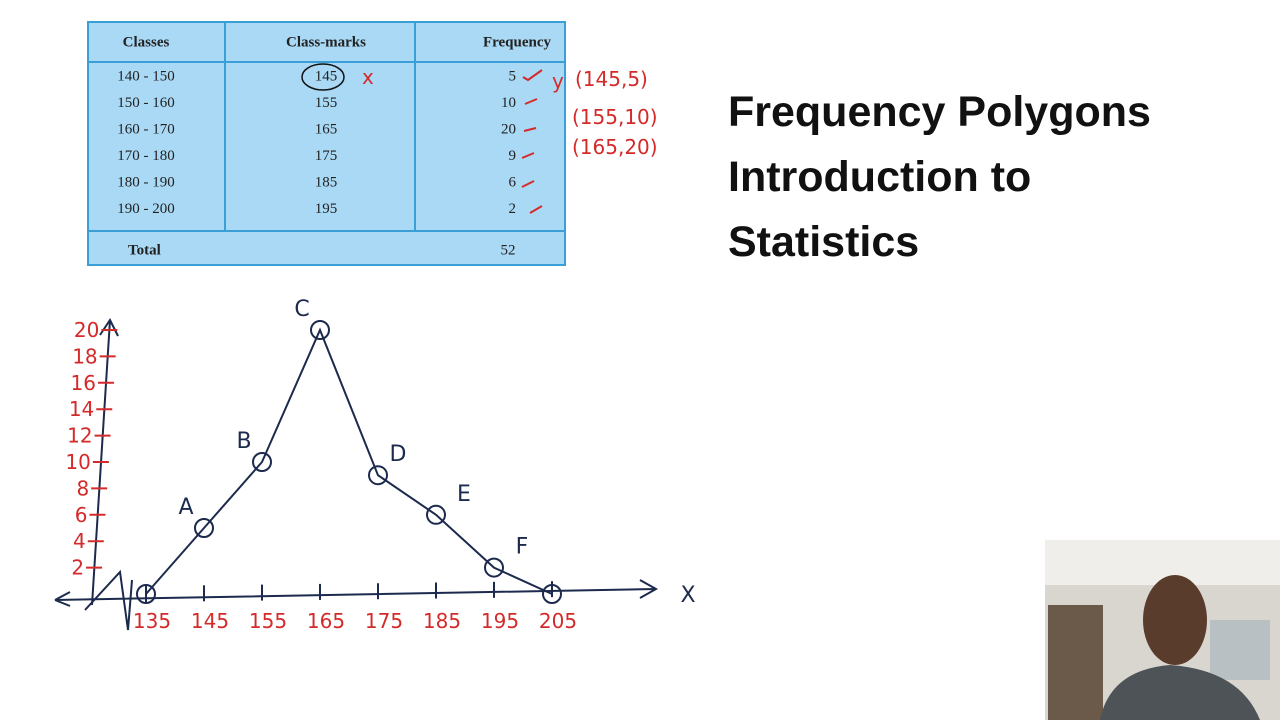 The image size is (1280, 720). What do you see at coordinates (326, 156) in the screenshot?
I see `cell: 175` at bounding box center [326, 156].